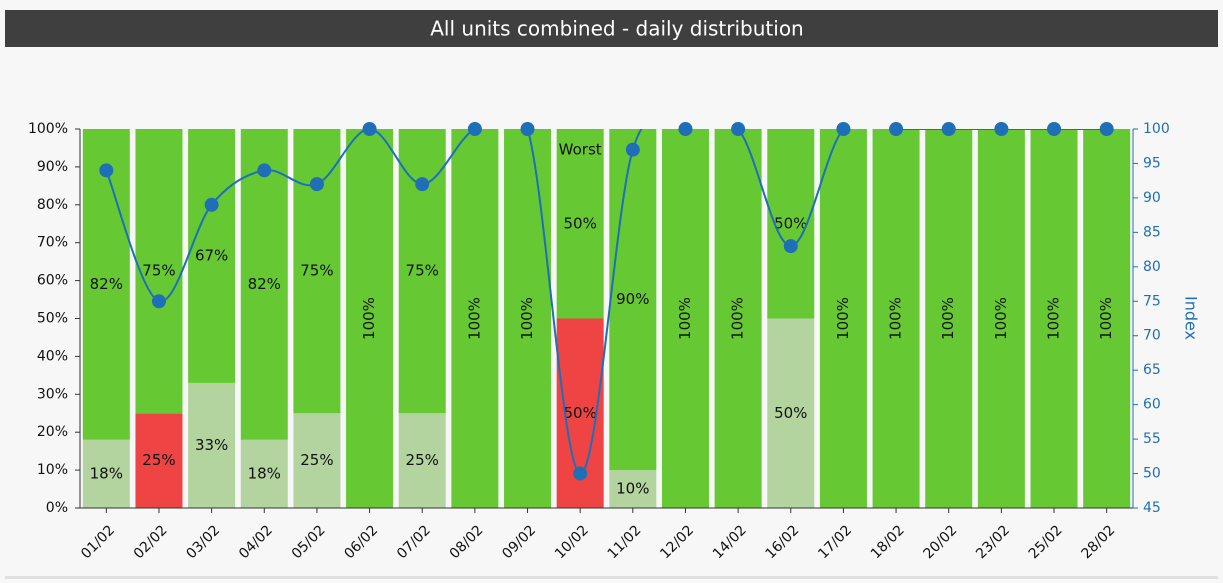 This screenshot has width=1223, height=583. I want to click on bottom-rule, so click(611, 577).